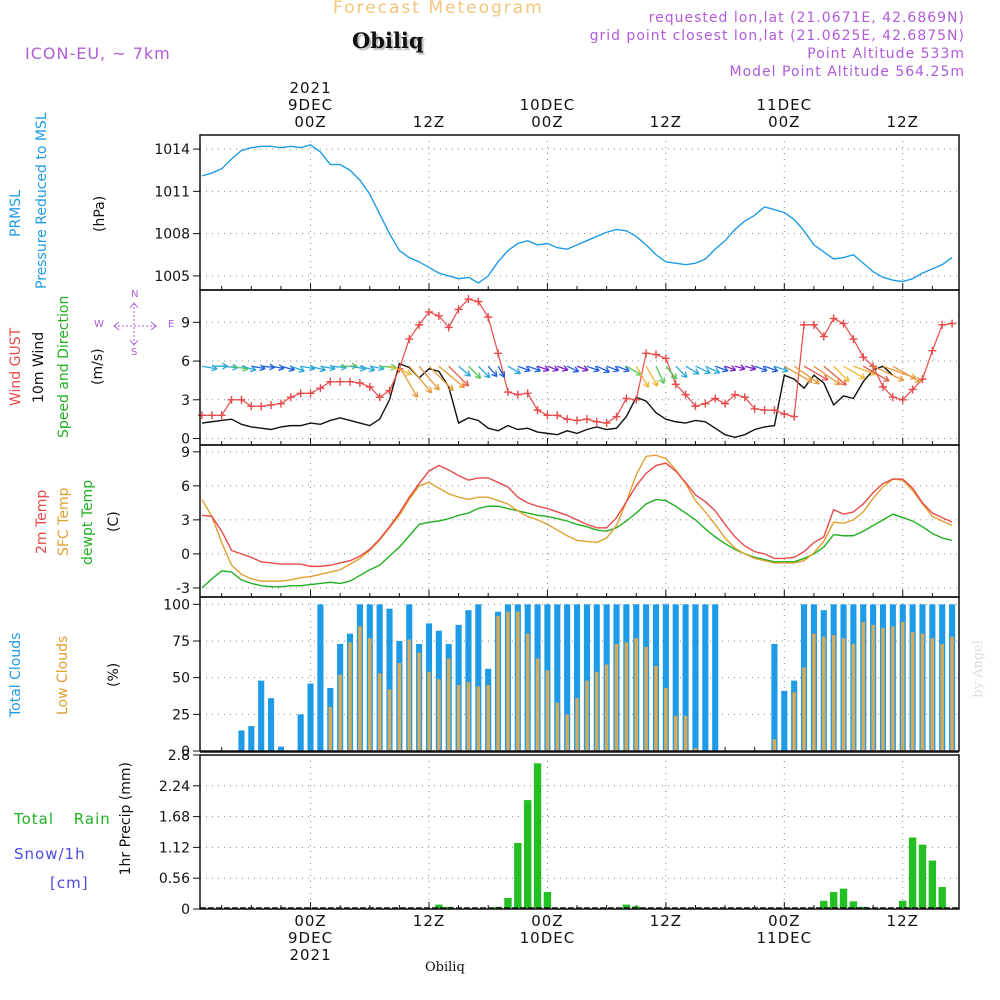  Describe the element at coordinates (784, 938) in the screenshot. I see `bottom-time-label-text: 11DEC` at that location.